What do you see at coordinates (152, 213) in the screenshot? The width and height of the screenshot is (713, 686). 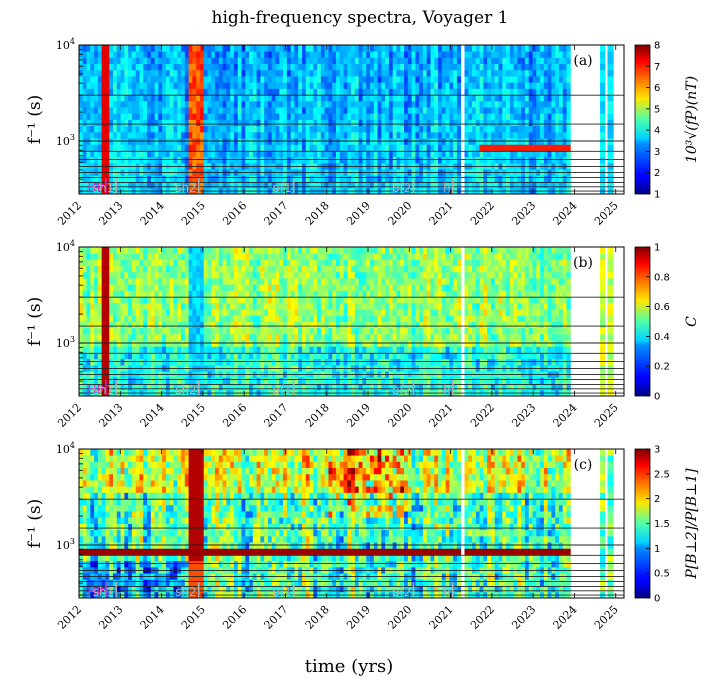 I see `x-tick-label: 2014` at bounding box center [152, 213].